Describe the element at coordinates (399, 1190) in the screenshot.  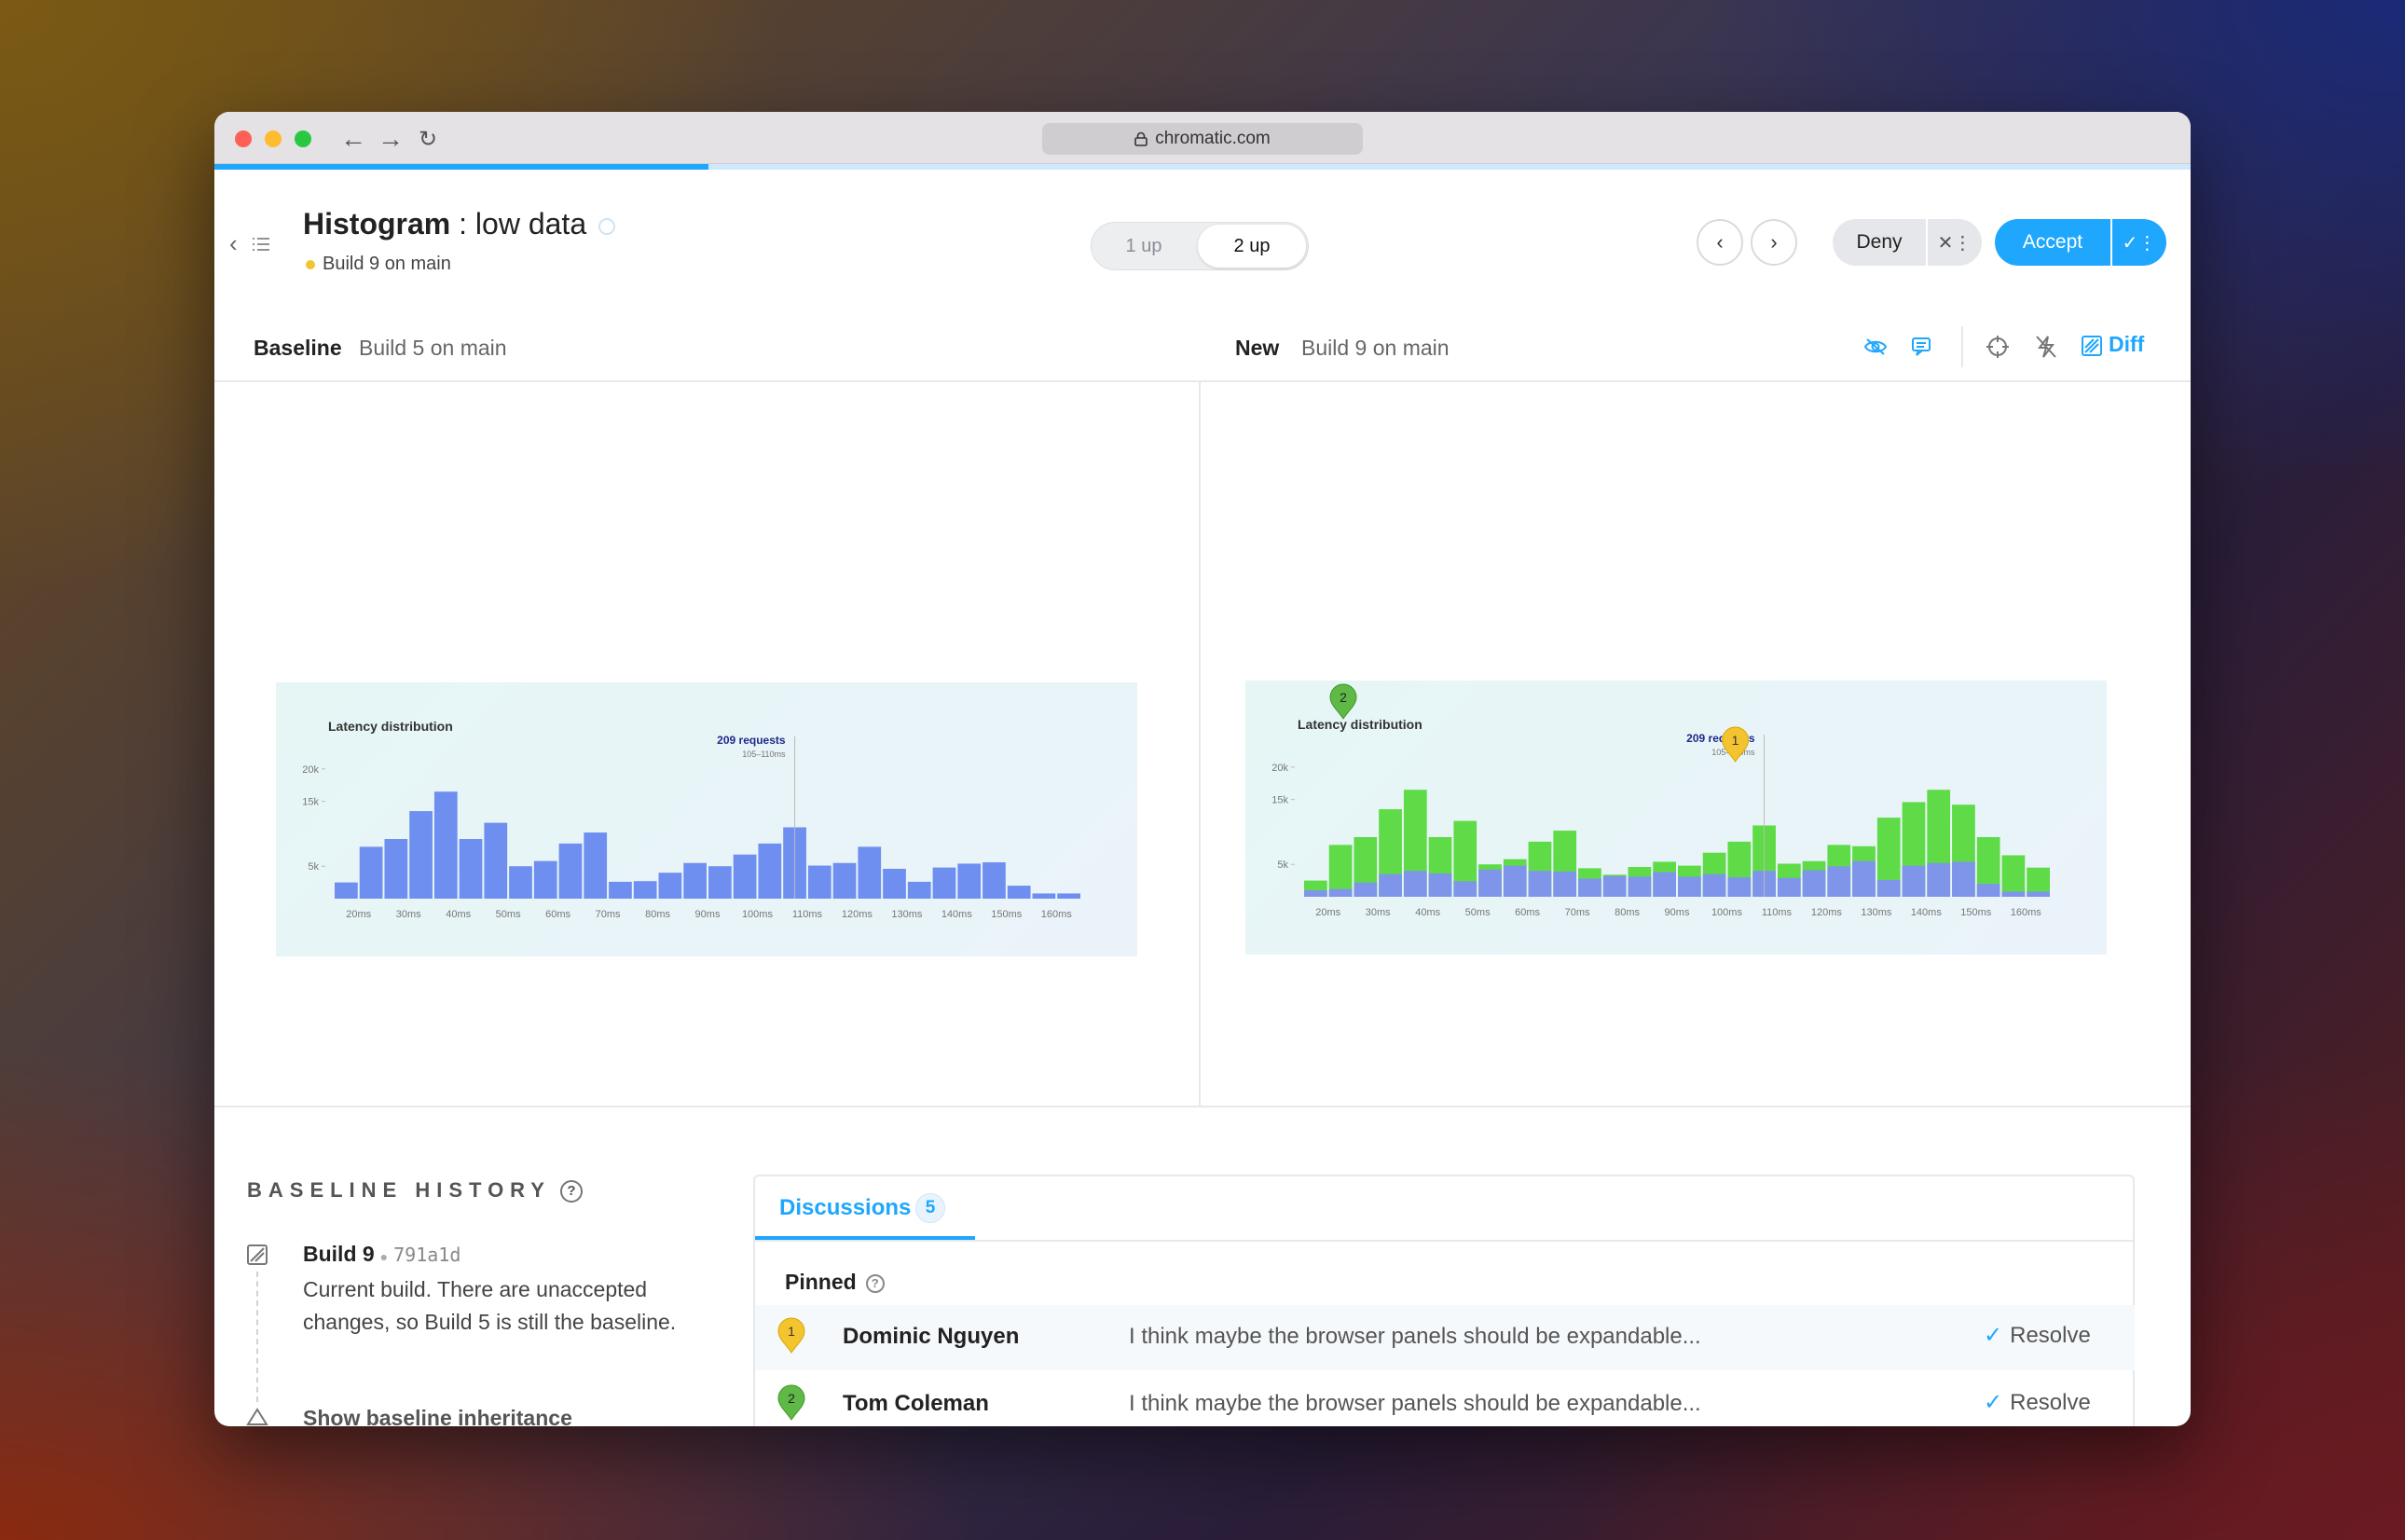
I see `baseline-history-title: BASELINE HISTORY` at that location.